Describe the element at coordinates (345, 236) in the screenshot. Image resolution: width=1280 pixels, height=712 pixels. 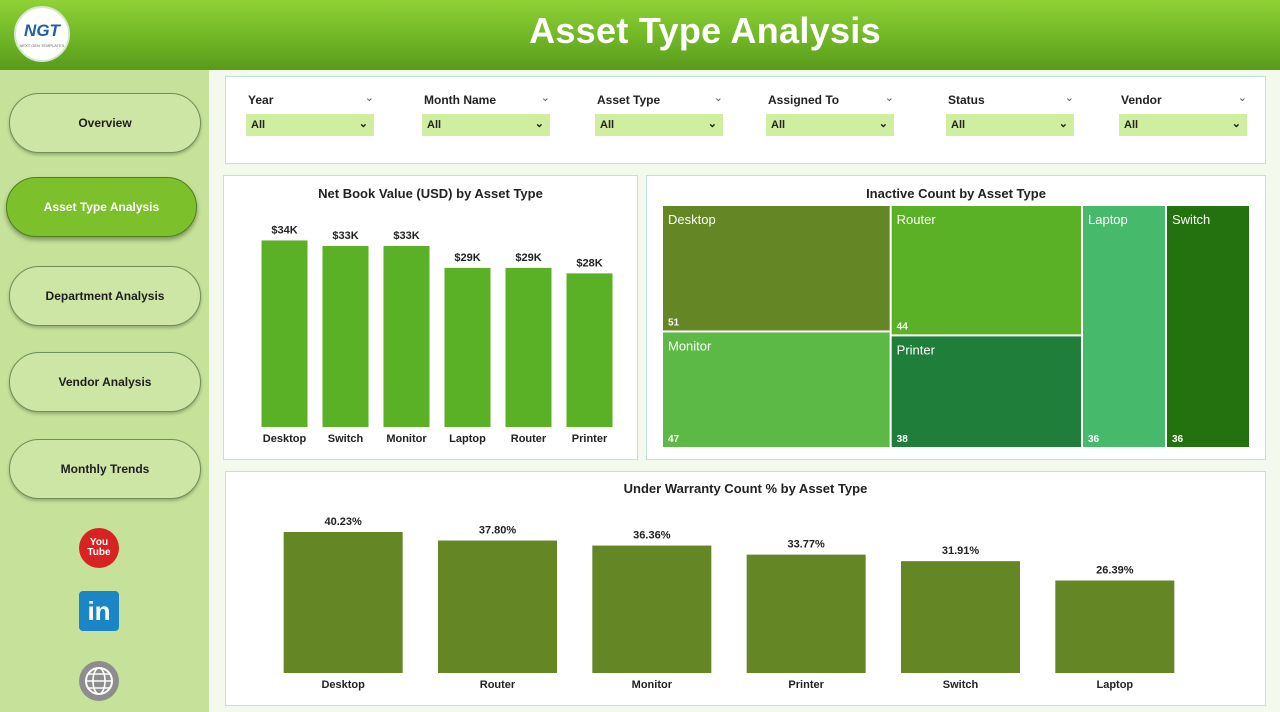
I see `data-label-switch: $33K` at that location.